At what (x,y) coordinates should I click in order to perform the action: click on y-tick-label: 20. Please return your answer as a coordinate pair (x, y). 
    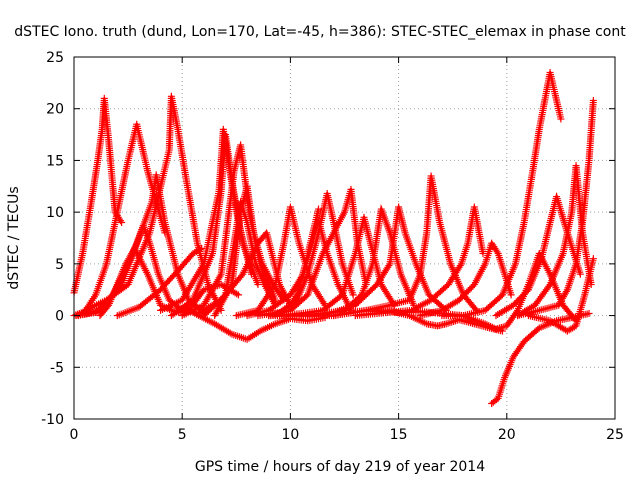
    Looking at the image, I should click on (55, 110).